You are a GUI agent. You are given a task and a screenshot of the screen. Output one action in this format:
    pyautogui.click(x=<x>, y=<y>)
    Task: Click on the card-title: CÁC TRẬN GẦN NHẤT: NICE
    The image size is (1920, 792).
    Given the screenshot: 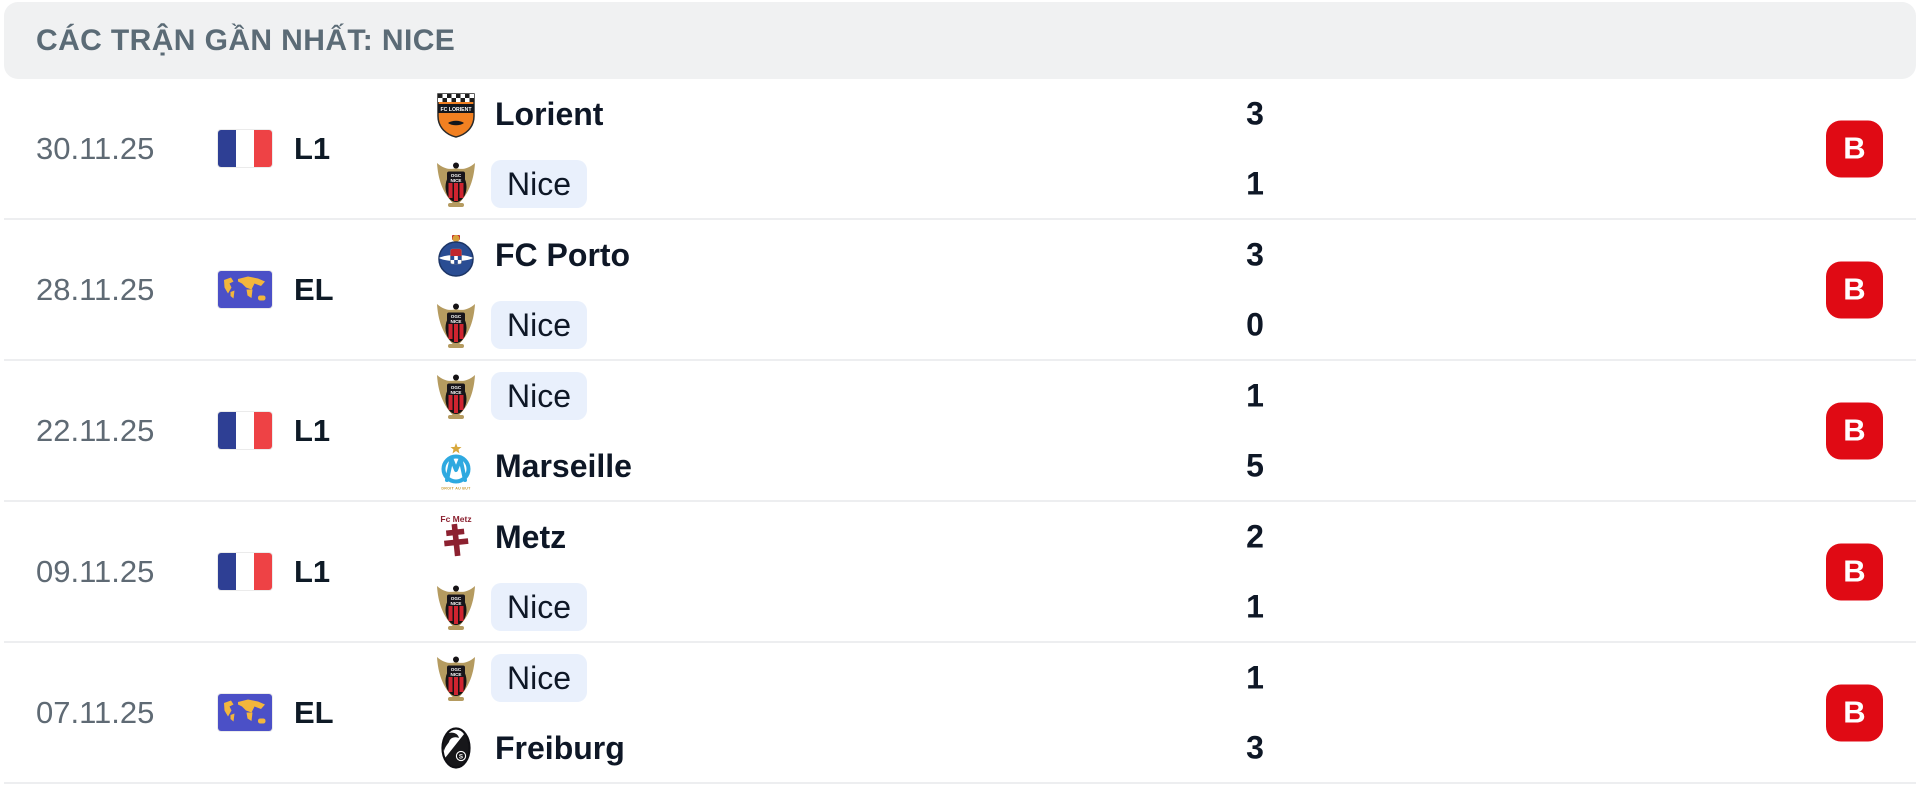 What is the action you would take?
    pyautogui.click(x=246, y=40)
    